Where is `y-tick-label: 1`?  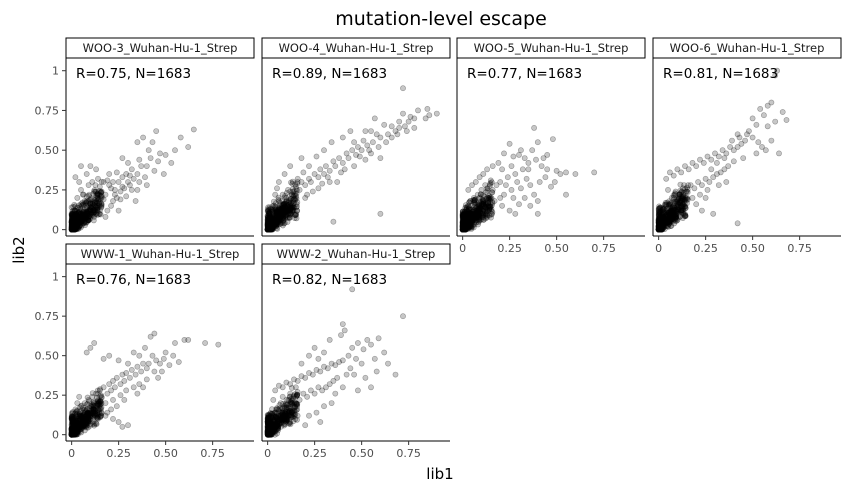
y-tick-label: 1 is located at coordinates (55, 277).